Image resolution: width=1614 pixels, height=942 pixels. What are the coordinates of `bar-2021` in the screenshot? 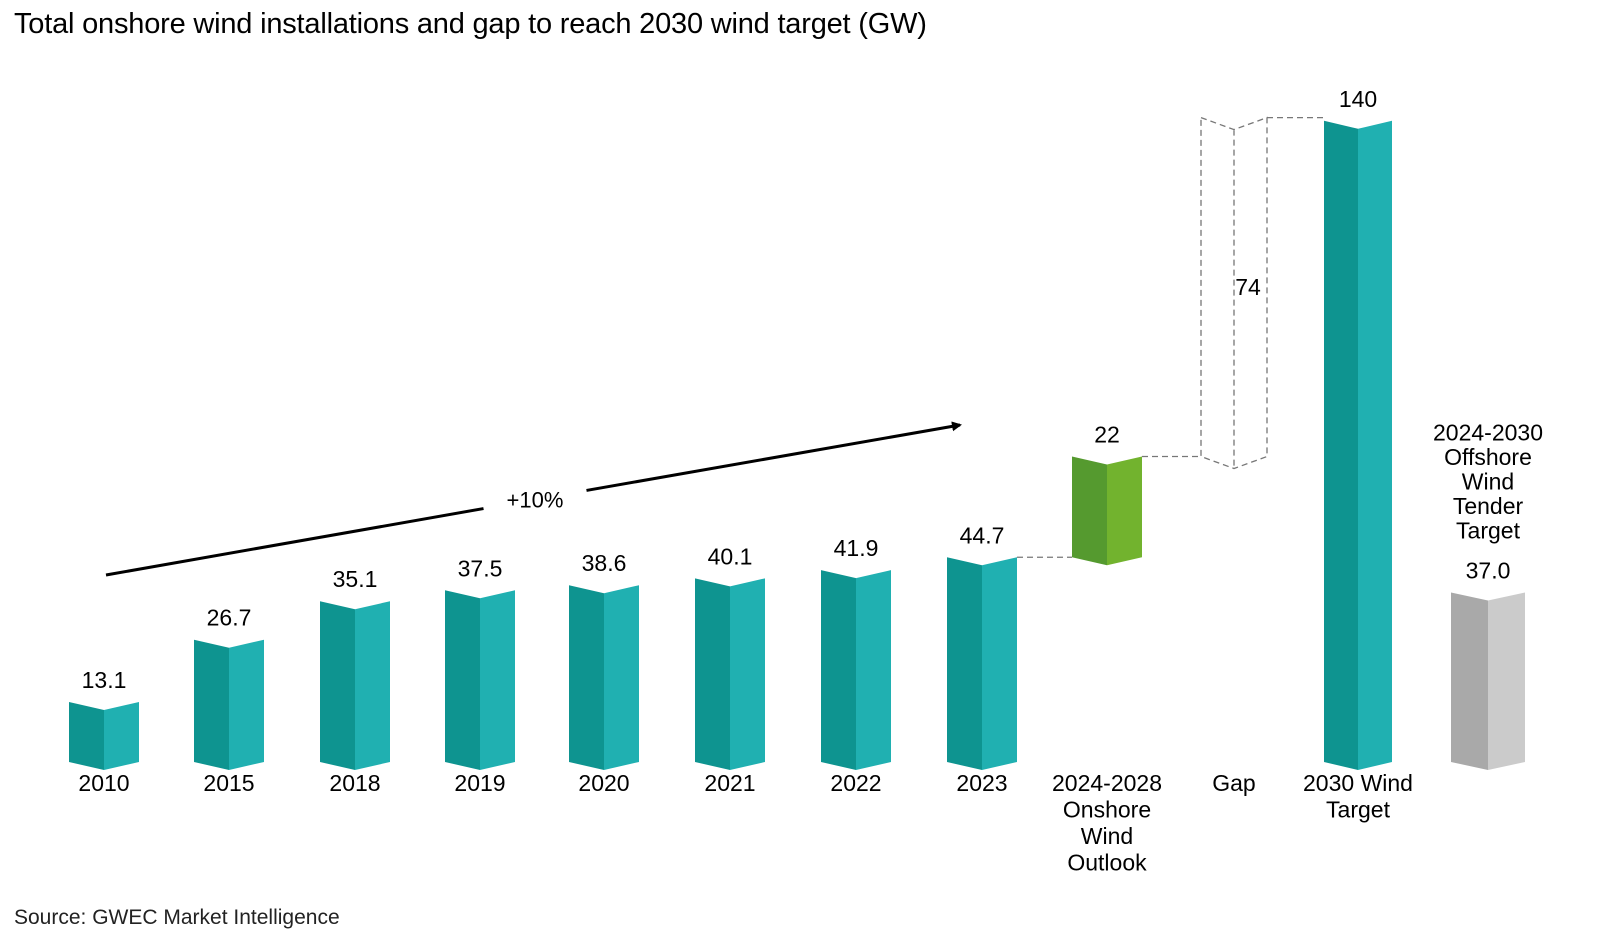 It's located at (730, 674).